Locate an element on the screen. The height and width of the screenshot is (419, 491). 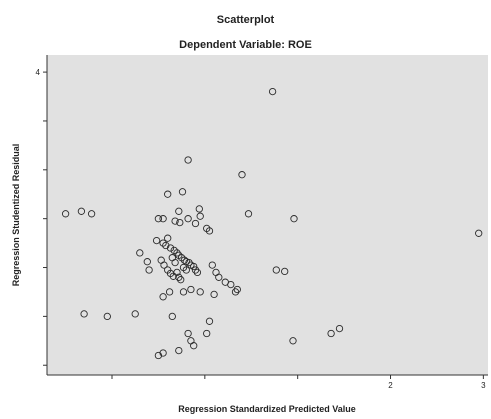
chart-subtitle: Dependent Variable: ROE is located at coordinates (245, 45).